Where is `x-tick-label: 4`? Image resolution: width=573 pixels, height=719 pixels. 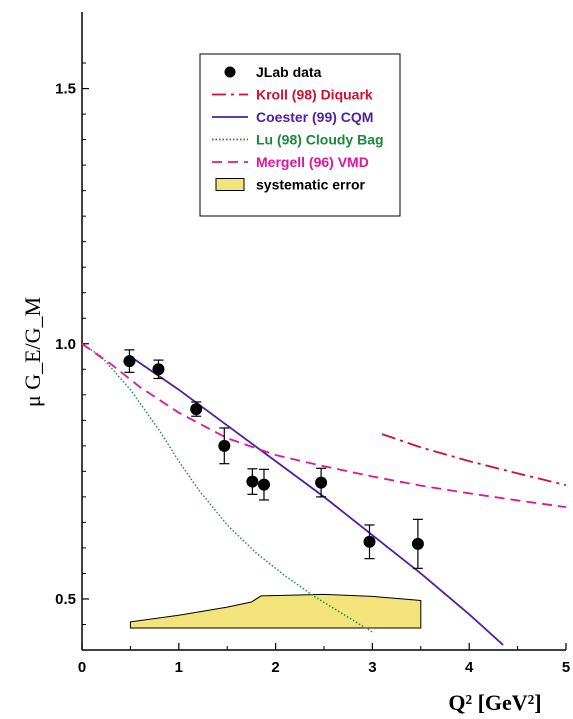
x-tick-label: 4 is located at coordinates (469, 667).